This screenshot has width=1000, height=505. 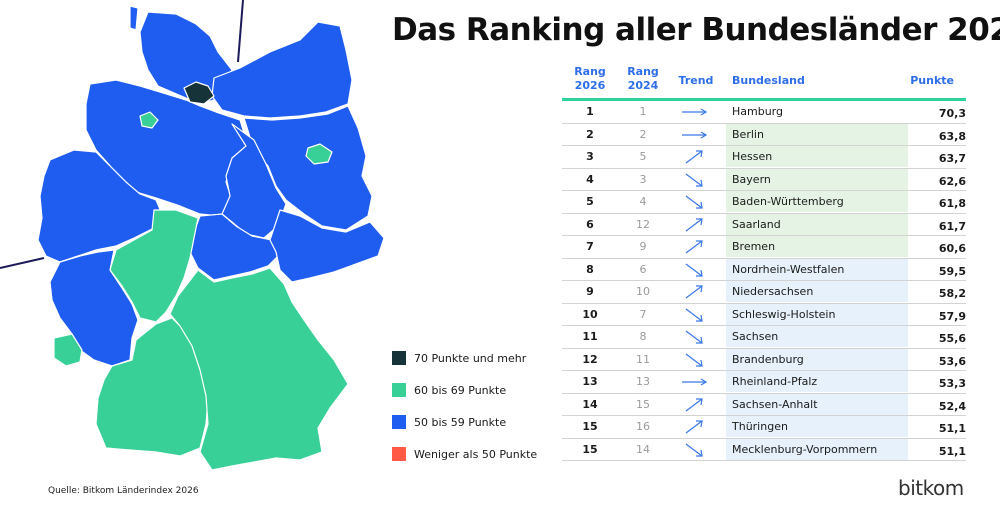 What do you see at coordinates (952, 406) in the screenshot?
I see `points-cell: 52,4` at bounding box center [952, 406].